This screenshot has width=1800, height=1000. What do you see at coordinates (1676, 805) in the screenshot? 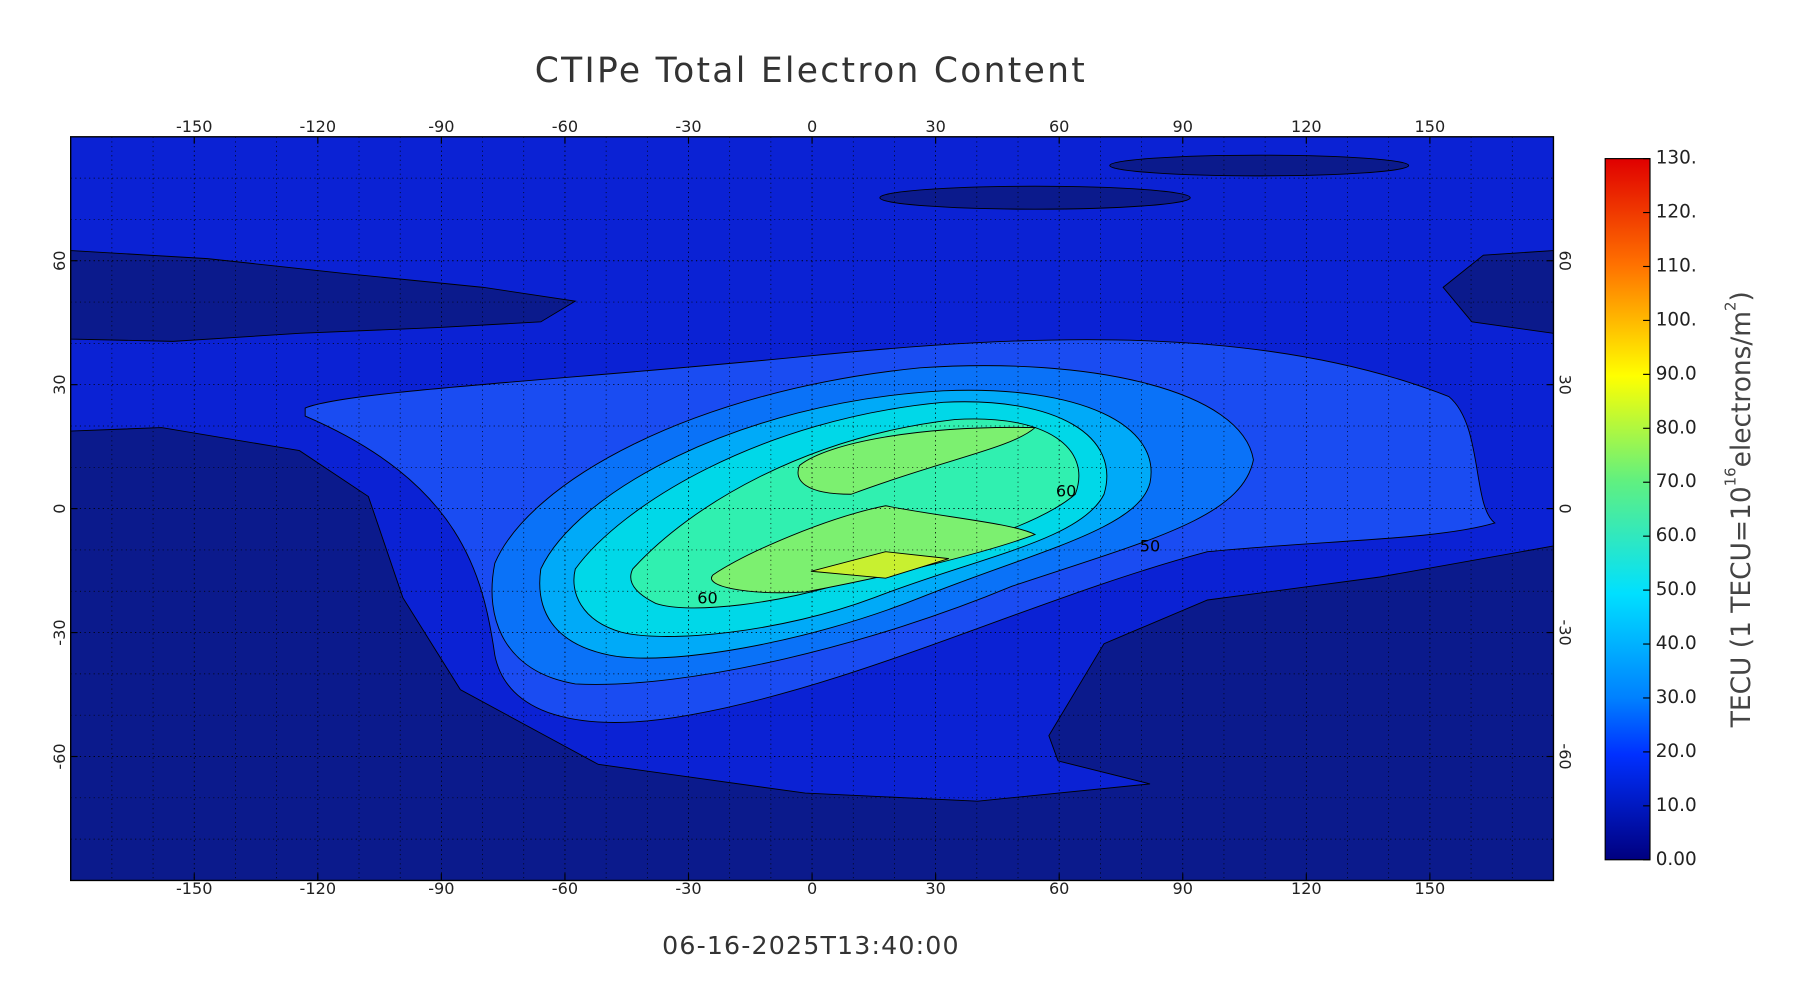
I see `colorbar-tick-label: 10.0` at bounding box center [1676, 805].